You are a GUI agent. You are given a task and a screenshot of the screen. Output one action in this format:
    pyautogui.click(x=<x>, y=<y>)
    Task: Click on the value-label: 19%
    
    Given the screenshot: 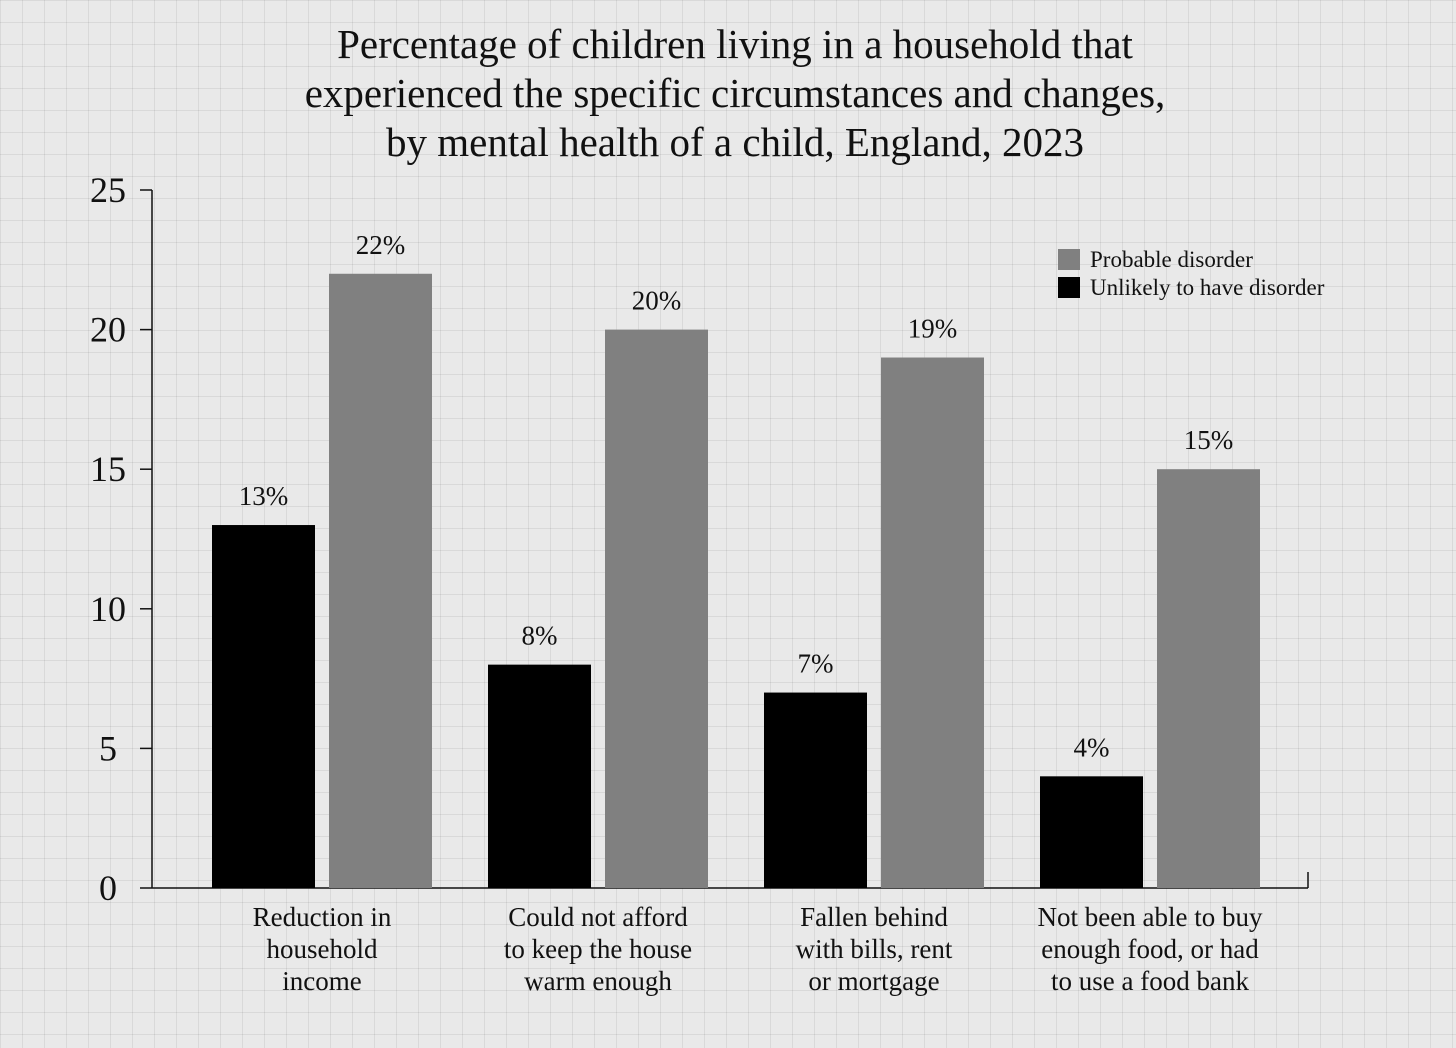 What is the action you would take?
    pyautogui.click(x=933, y=329)
    